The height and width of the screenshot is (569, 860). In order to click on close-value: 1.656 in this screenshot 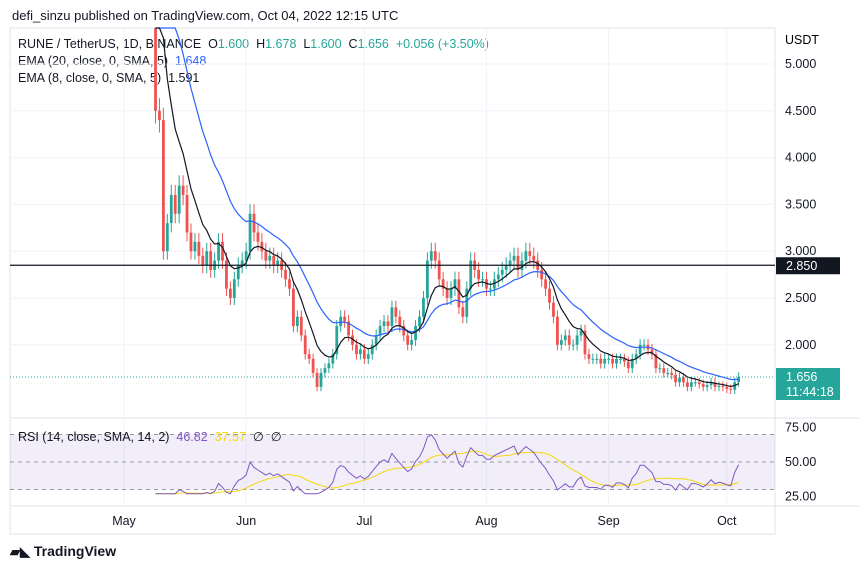, I will do `click(373, 44)`.